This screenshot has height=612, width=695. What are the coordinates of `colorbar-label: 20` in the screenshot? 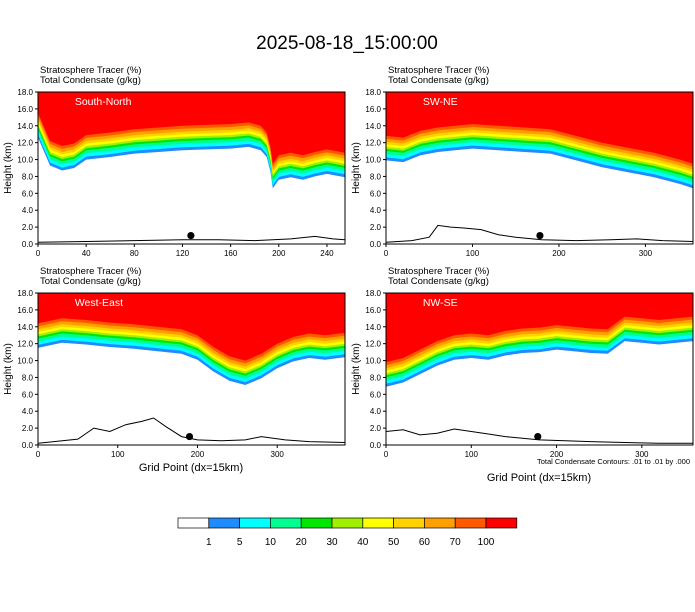 It's located at (302, 542).